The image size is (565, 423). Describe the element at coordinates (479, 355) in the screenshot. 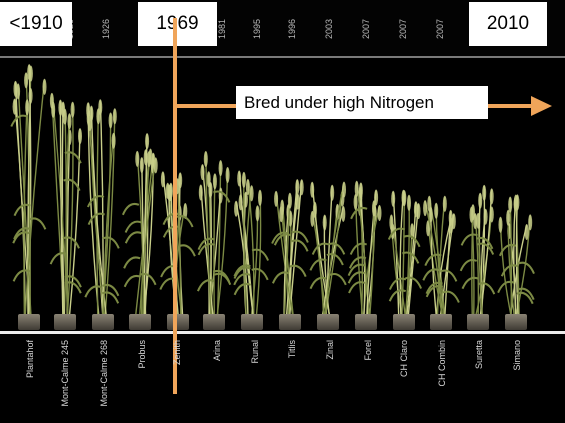

I see `variety-label: Suretta` at that location.